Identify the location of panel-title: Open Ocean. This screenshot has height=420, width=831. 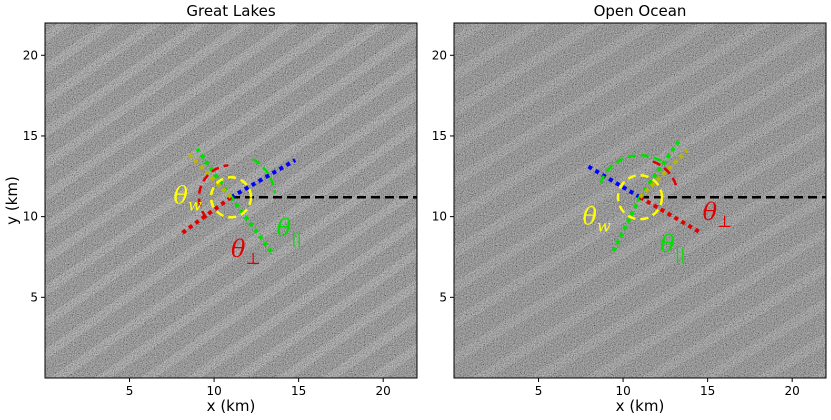
(640, 11).